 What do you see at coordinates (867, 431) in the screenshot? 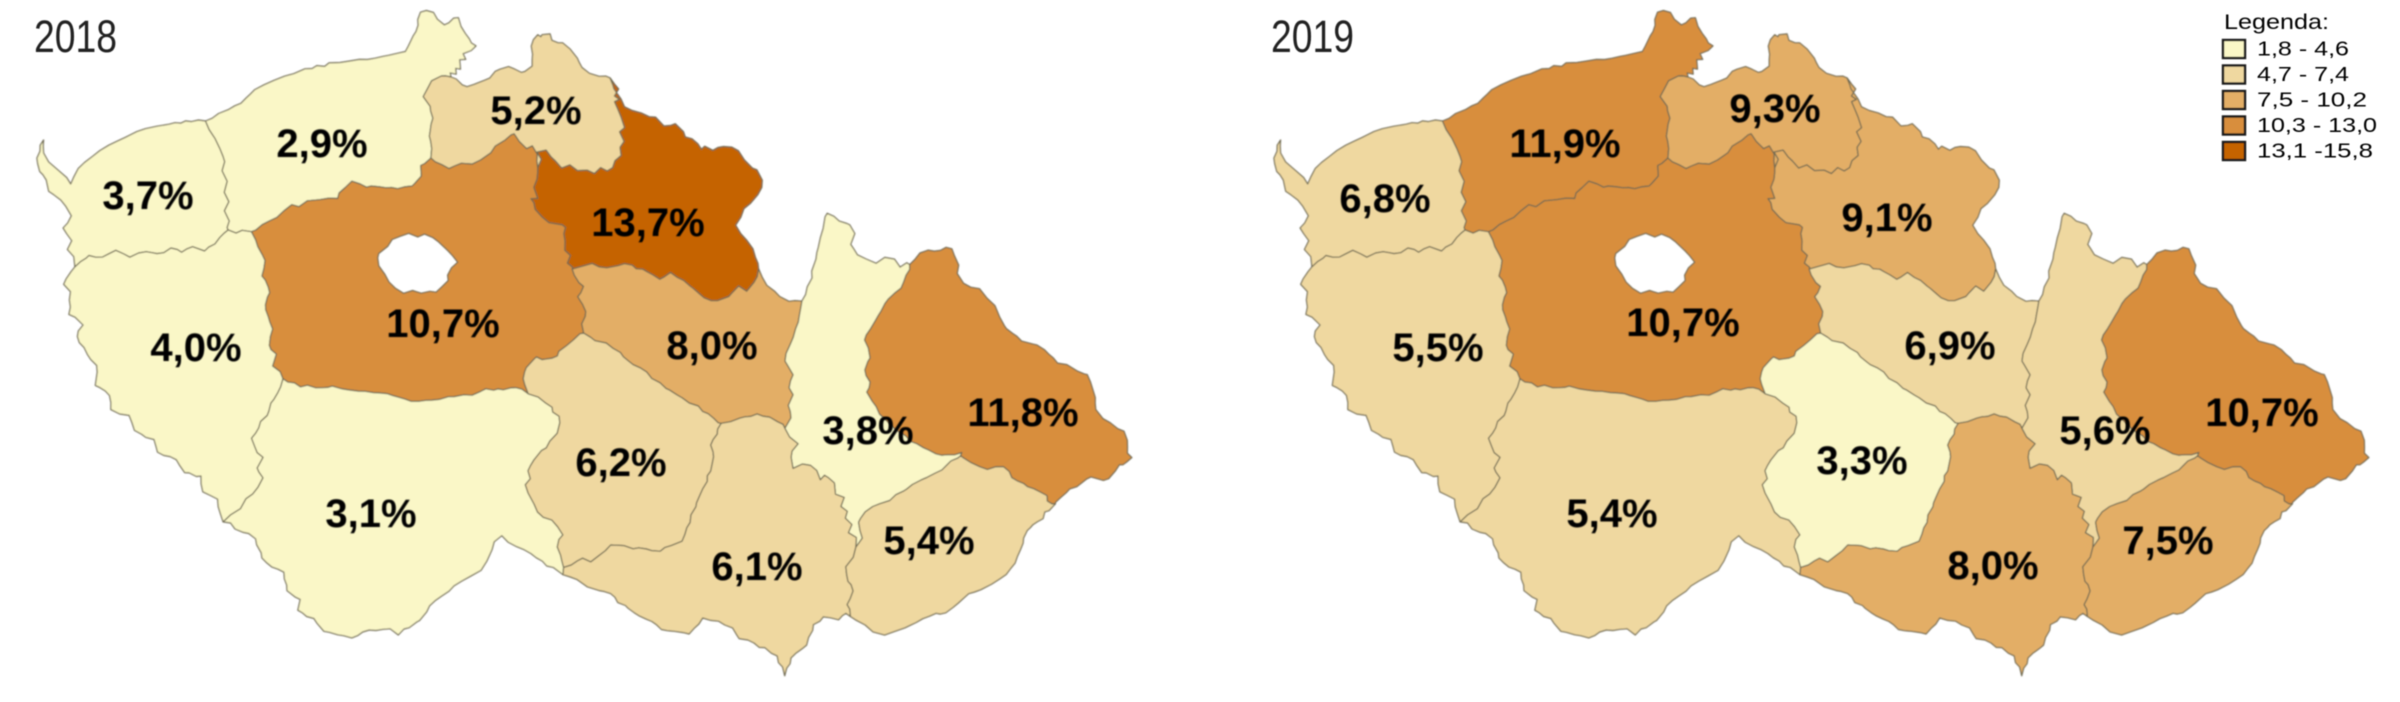
I see `svg-text: 3,8%` at bounding box center [867, 431].